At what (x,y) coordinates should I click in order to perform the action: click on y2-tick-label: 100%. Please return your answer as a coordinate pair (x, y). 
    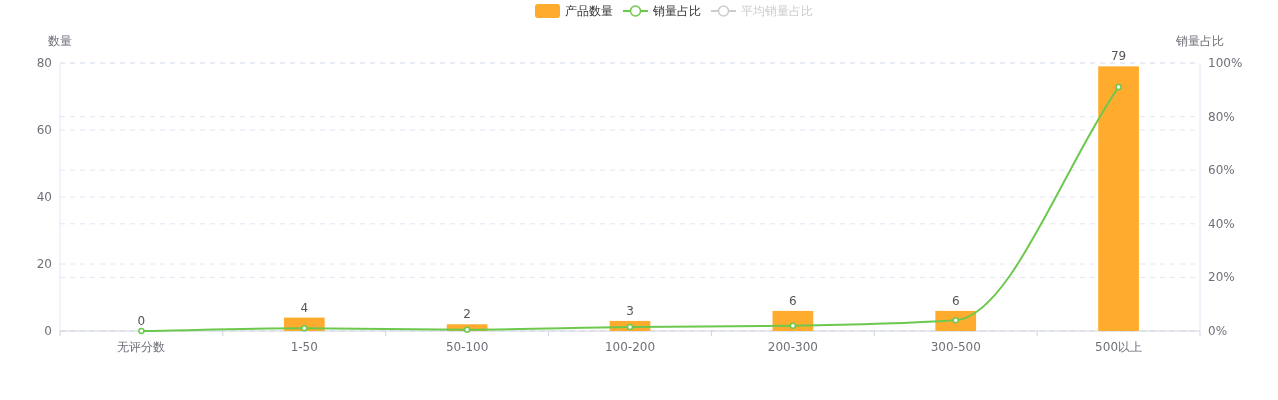
    Looking at the image, I should click on (1225, 63).